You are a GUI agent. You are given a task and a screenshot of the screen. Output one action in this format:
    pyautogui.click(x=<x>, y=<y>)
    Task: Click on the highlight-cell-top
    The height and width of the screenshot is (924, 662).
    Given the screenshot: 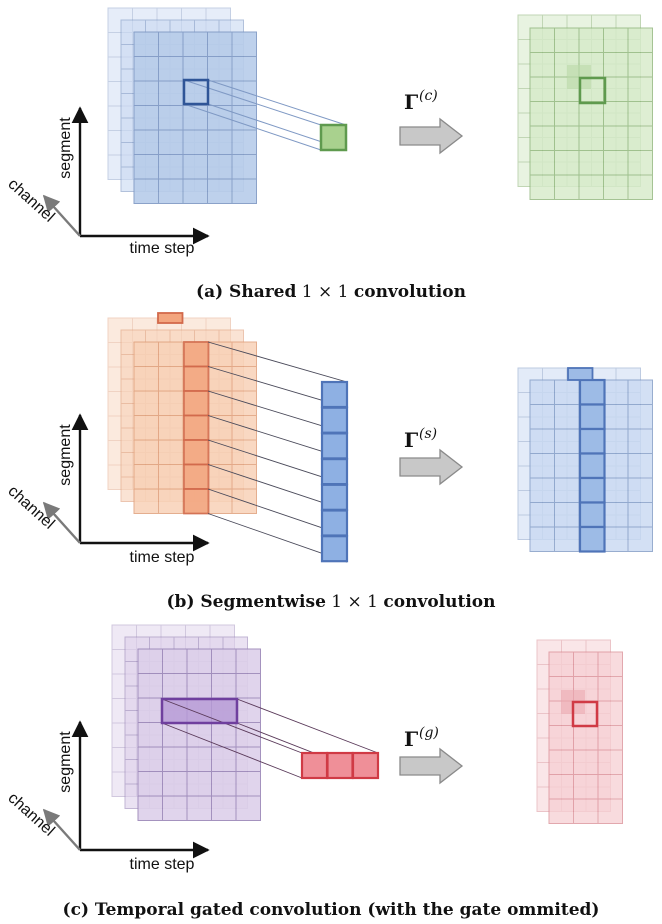 What is the action you would take?
    pyautogui.click(x=170, y=318)
    